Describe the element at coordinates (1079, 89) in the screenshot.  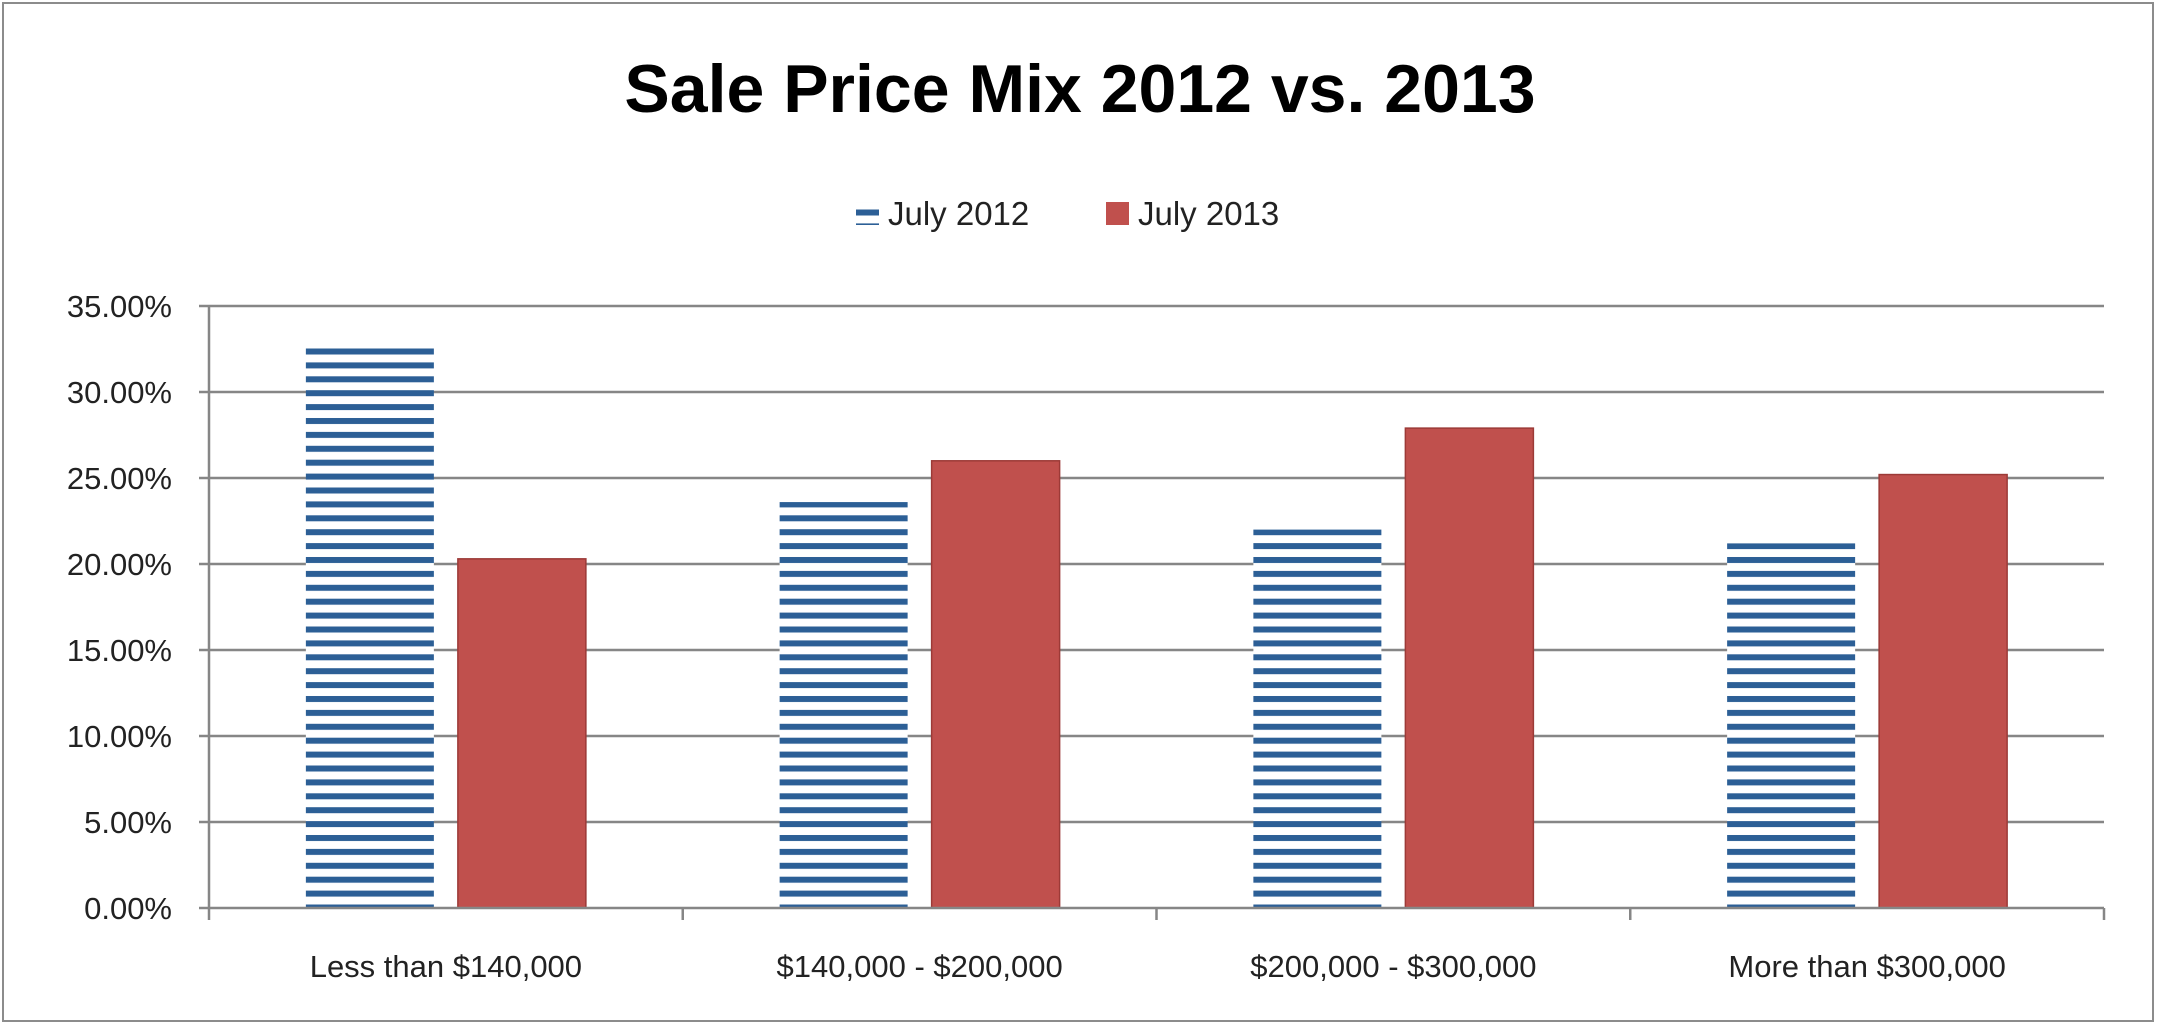
I see `chart-title: Sale Price Mix 2012 vs. 2013` at that location.